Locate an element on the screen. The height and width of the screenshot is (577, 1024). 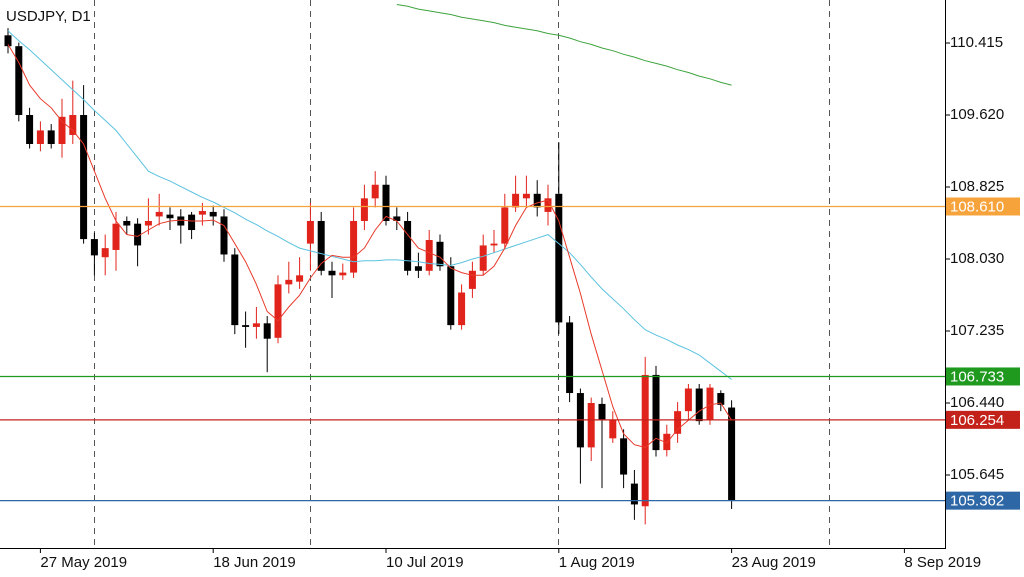
y-tick-label: 109.620 is located at coordinates (977, 114).